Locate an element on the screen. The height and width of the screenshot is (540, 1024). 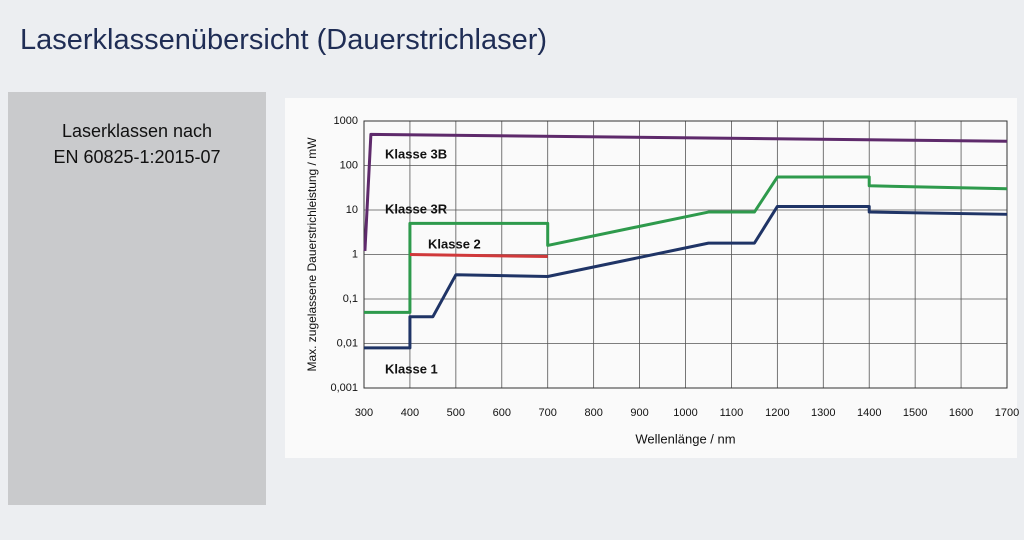
x-tick-label: 700 is located at coordinates (548, 413).